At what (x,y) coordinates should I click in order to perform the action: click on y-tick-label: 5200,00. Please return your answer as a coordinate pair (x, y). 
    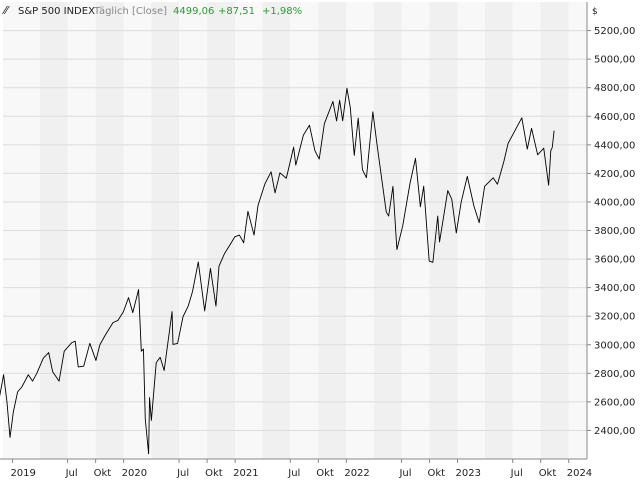
    Looking at the image, I should click on (614, 31).